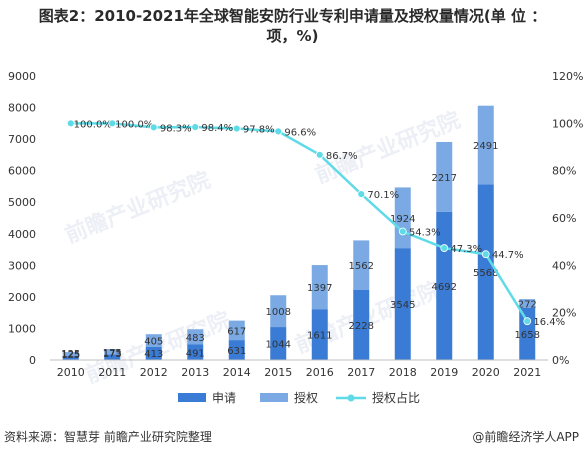  I want to click on label-application: 2228, so click(361, 326).